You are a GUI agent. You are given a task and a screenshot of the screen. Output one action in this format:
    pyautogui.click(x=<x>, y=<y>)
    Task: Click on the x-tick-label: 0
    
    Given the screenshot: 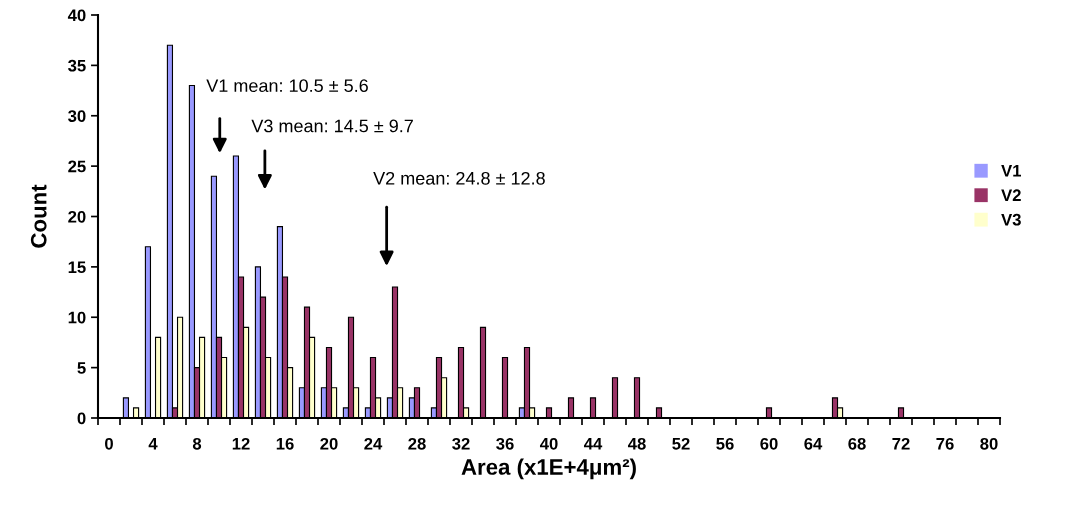 What is the action you would take?
    pyautogui.click(x=109, y=443)
    